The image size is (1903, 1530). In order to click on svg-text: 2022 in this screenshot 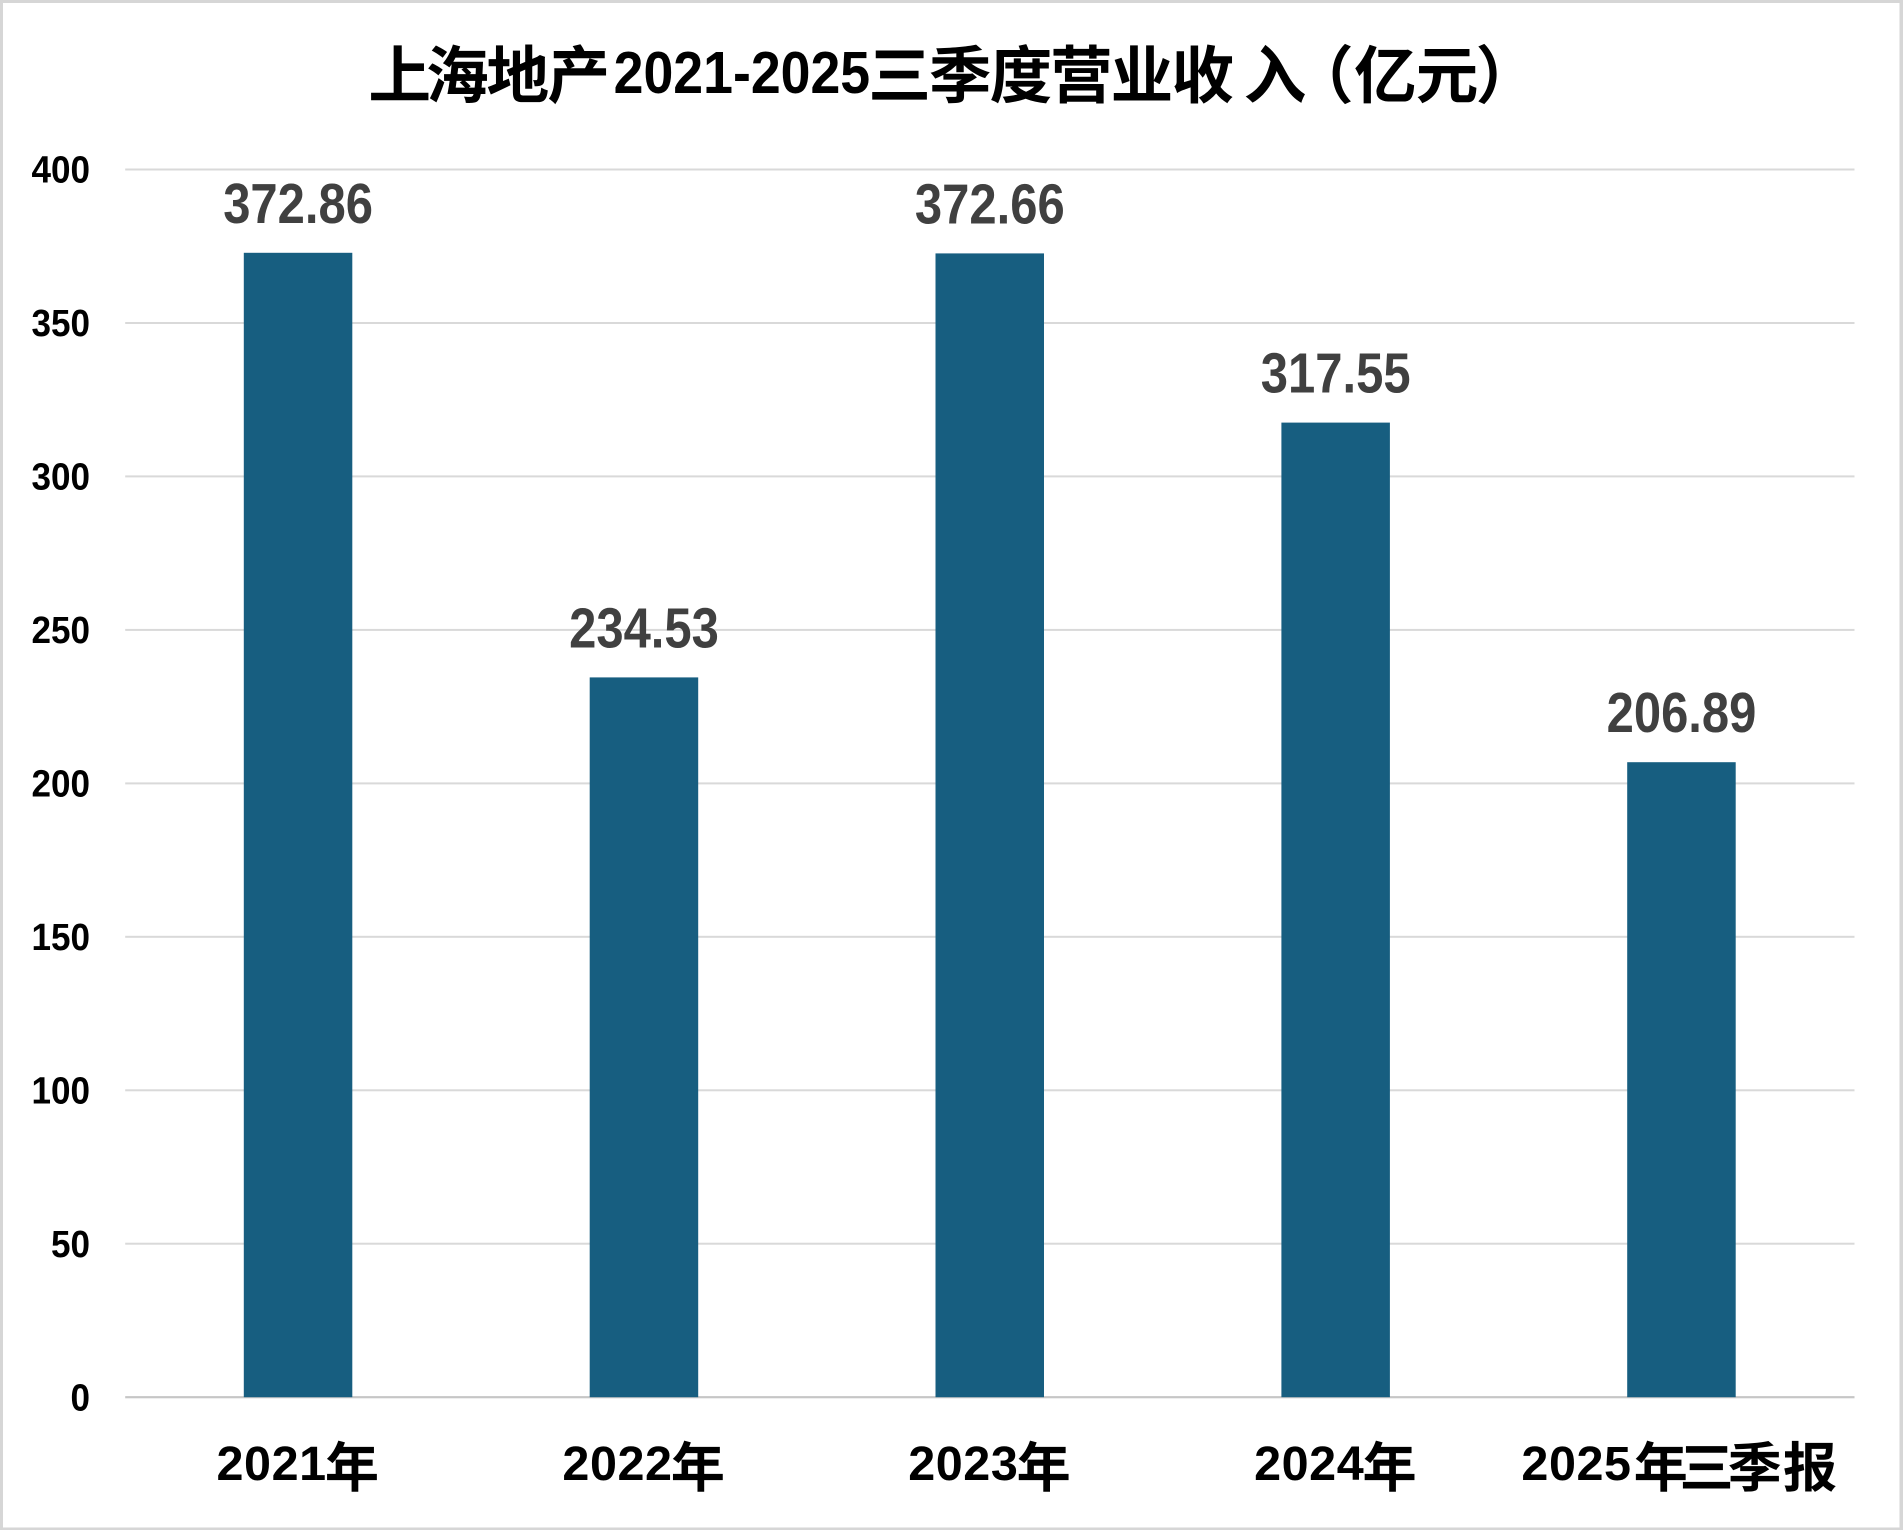, I will do `click(617, 1464)`.